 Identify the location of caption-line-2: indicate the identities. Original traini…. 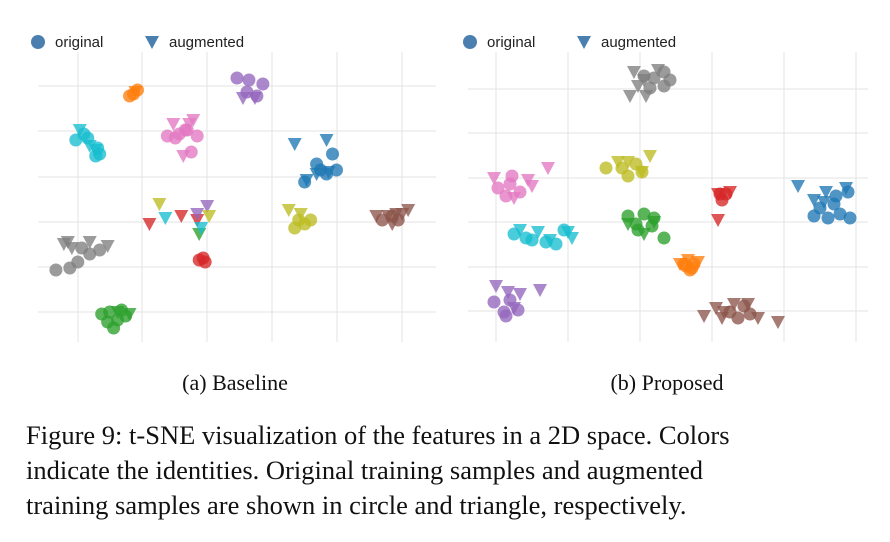
(365, 470).